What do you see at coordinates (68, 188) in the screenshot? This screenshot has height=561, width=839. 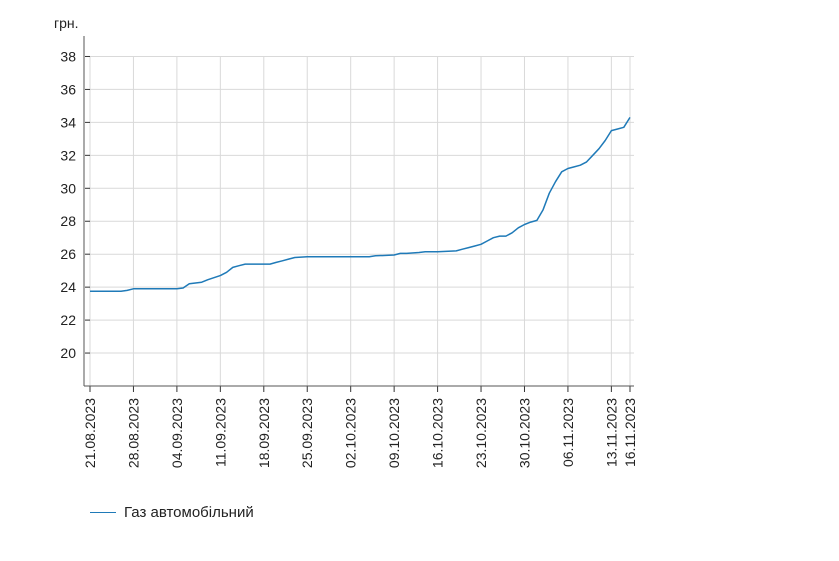 I see `y-tick-label: 30` at bounding box center [68, 188].